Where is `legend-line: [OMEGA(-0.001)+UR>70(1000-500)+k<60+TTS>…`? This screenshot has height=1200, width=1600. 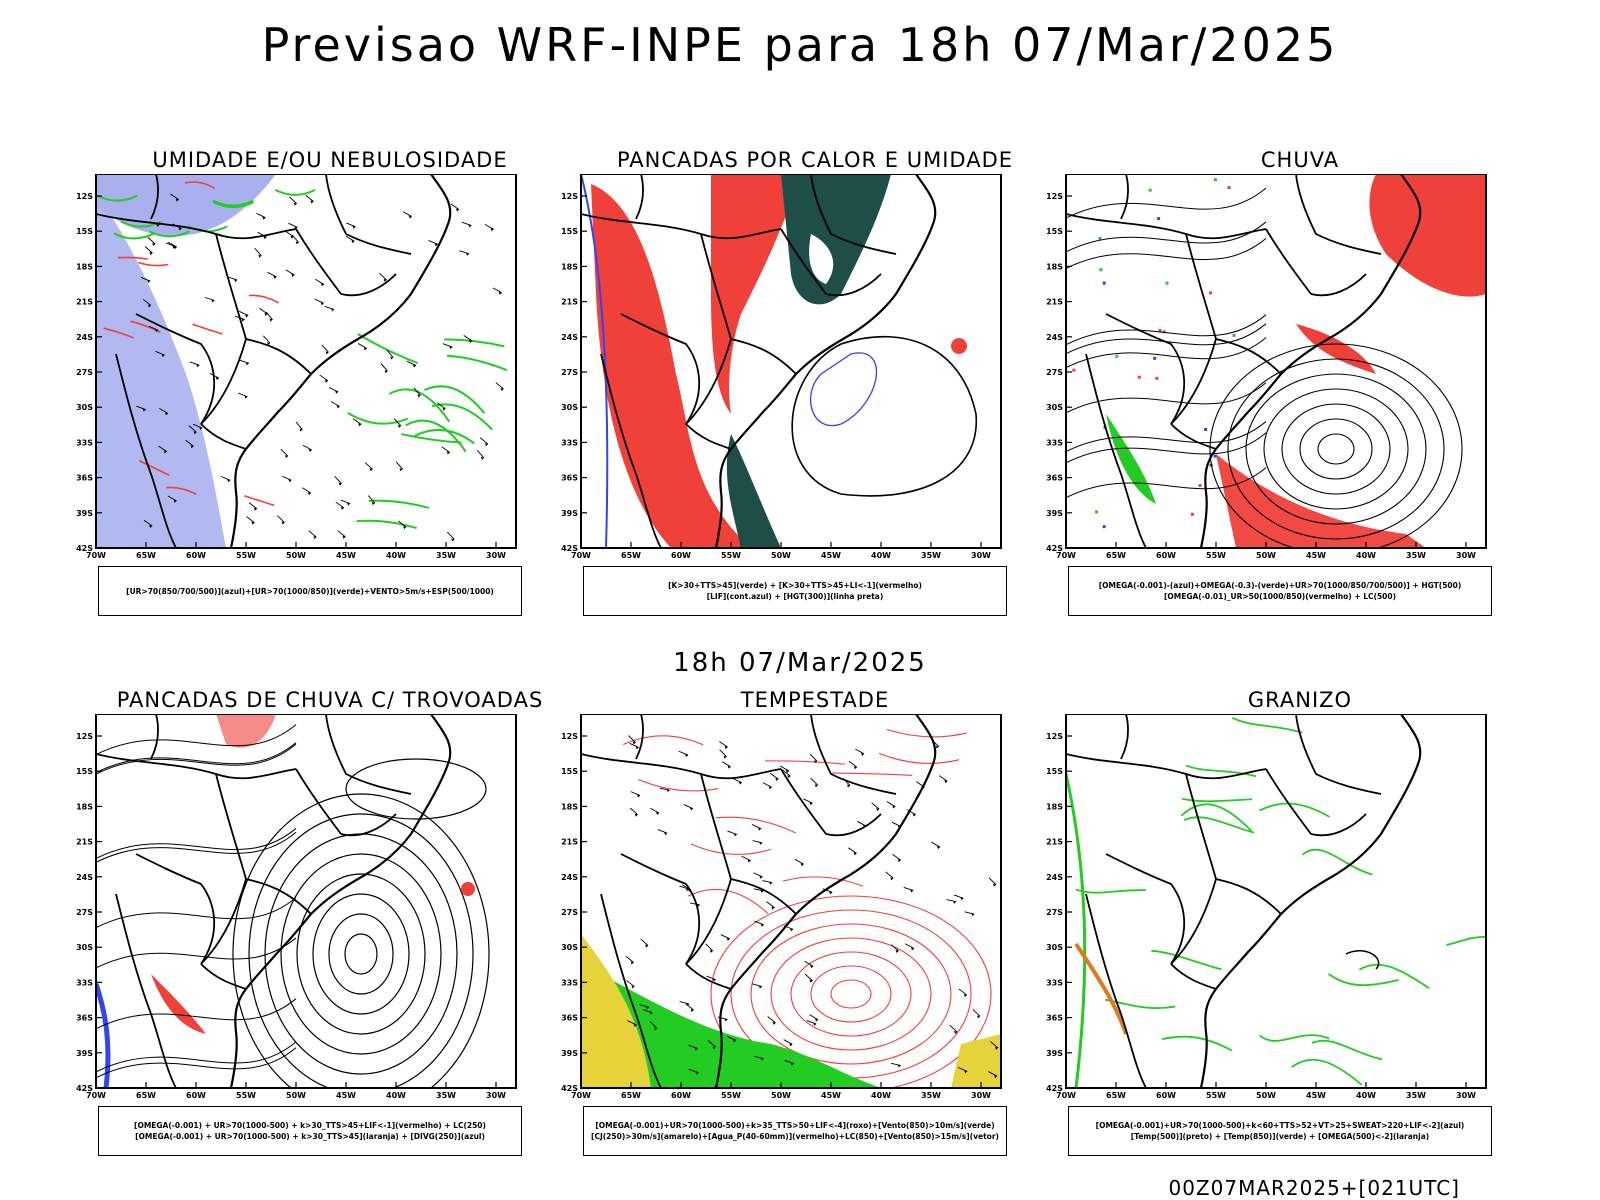 legend-line: [OMEGA(-0.001)+UR>70(1000-500)+k<60+TTS>… is located at coordinates (1280, 1125).